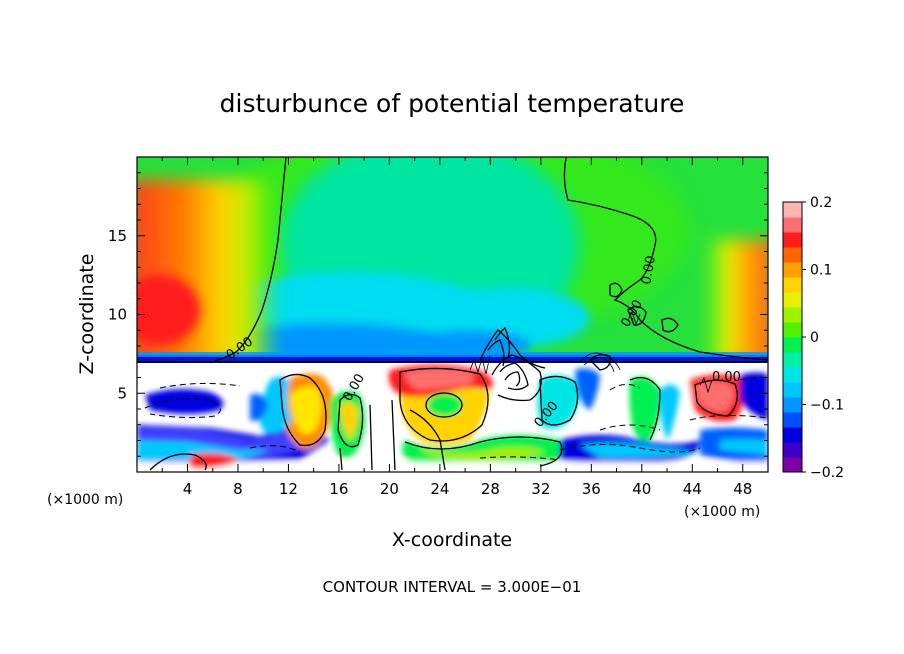  Describe the element at coordinates (827, 406) in the screenshot. I see `colorbar-tick-label: −0.1` at that location.